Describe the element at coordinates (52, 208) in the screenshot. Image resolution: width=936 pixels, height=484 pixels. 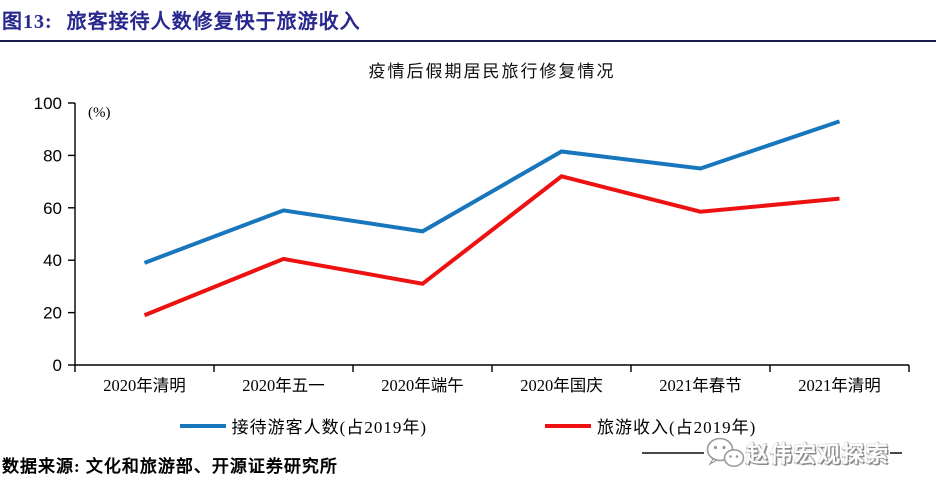
I see `y-tick-label: 60` at that location.